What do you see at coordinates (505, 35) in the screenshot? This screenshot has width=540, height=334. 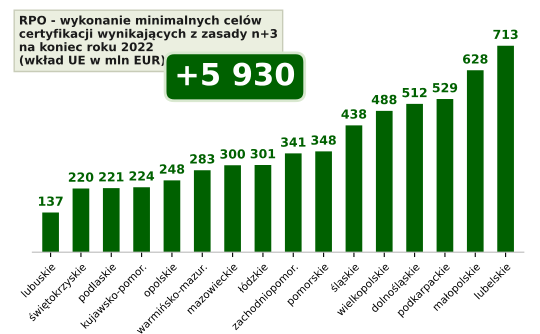 I see `data-label: 713` at bounding box center [505, 35].